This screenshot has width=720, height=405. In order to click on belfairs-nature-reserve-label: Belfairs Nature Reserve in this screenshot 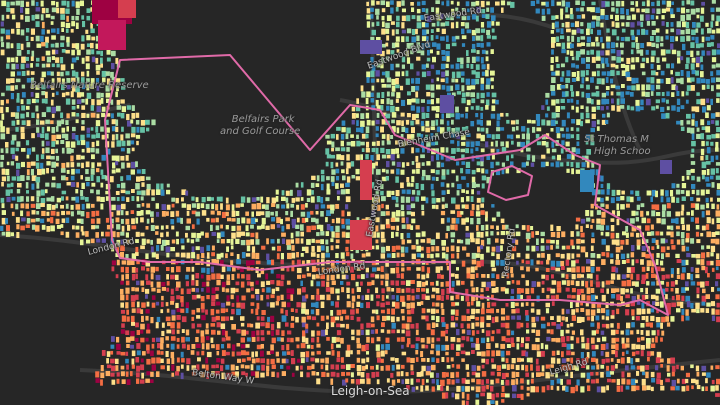, I will do `click(89, 85)`.